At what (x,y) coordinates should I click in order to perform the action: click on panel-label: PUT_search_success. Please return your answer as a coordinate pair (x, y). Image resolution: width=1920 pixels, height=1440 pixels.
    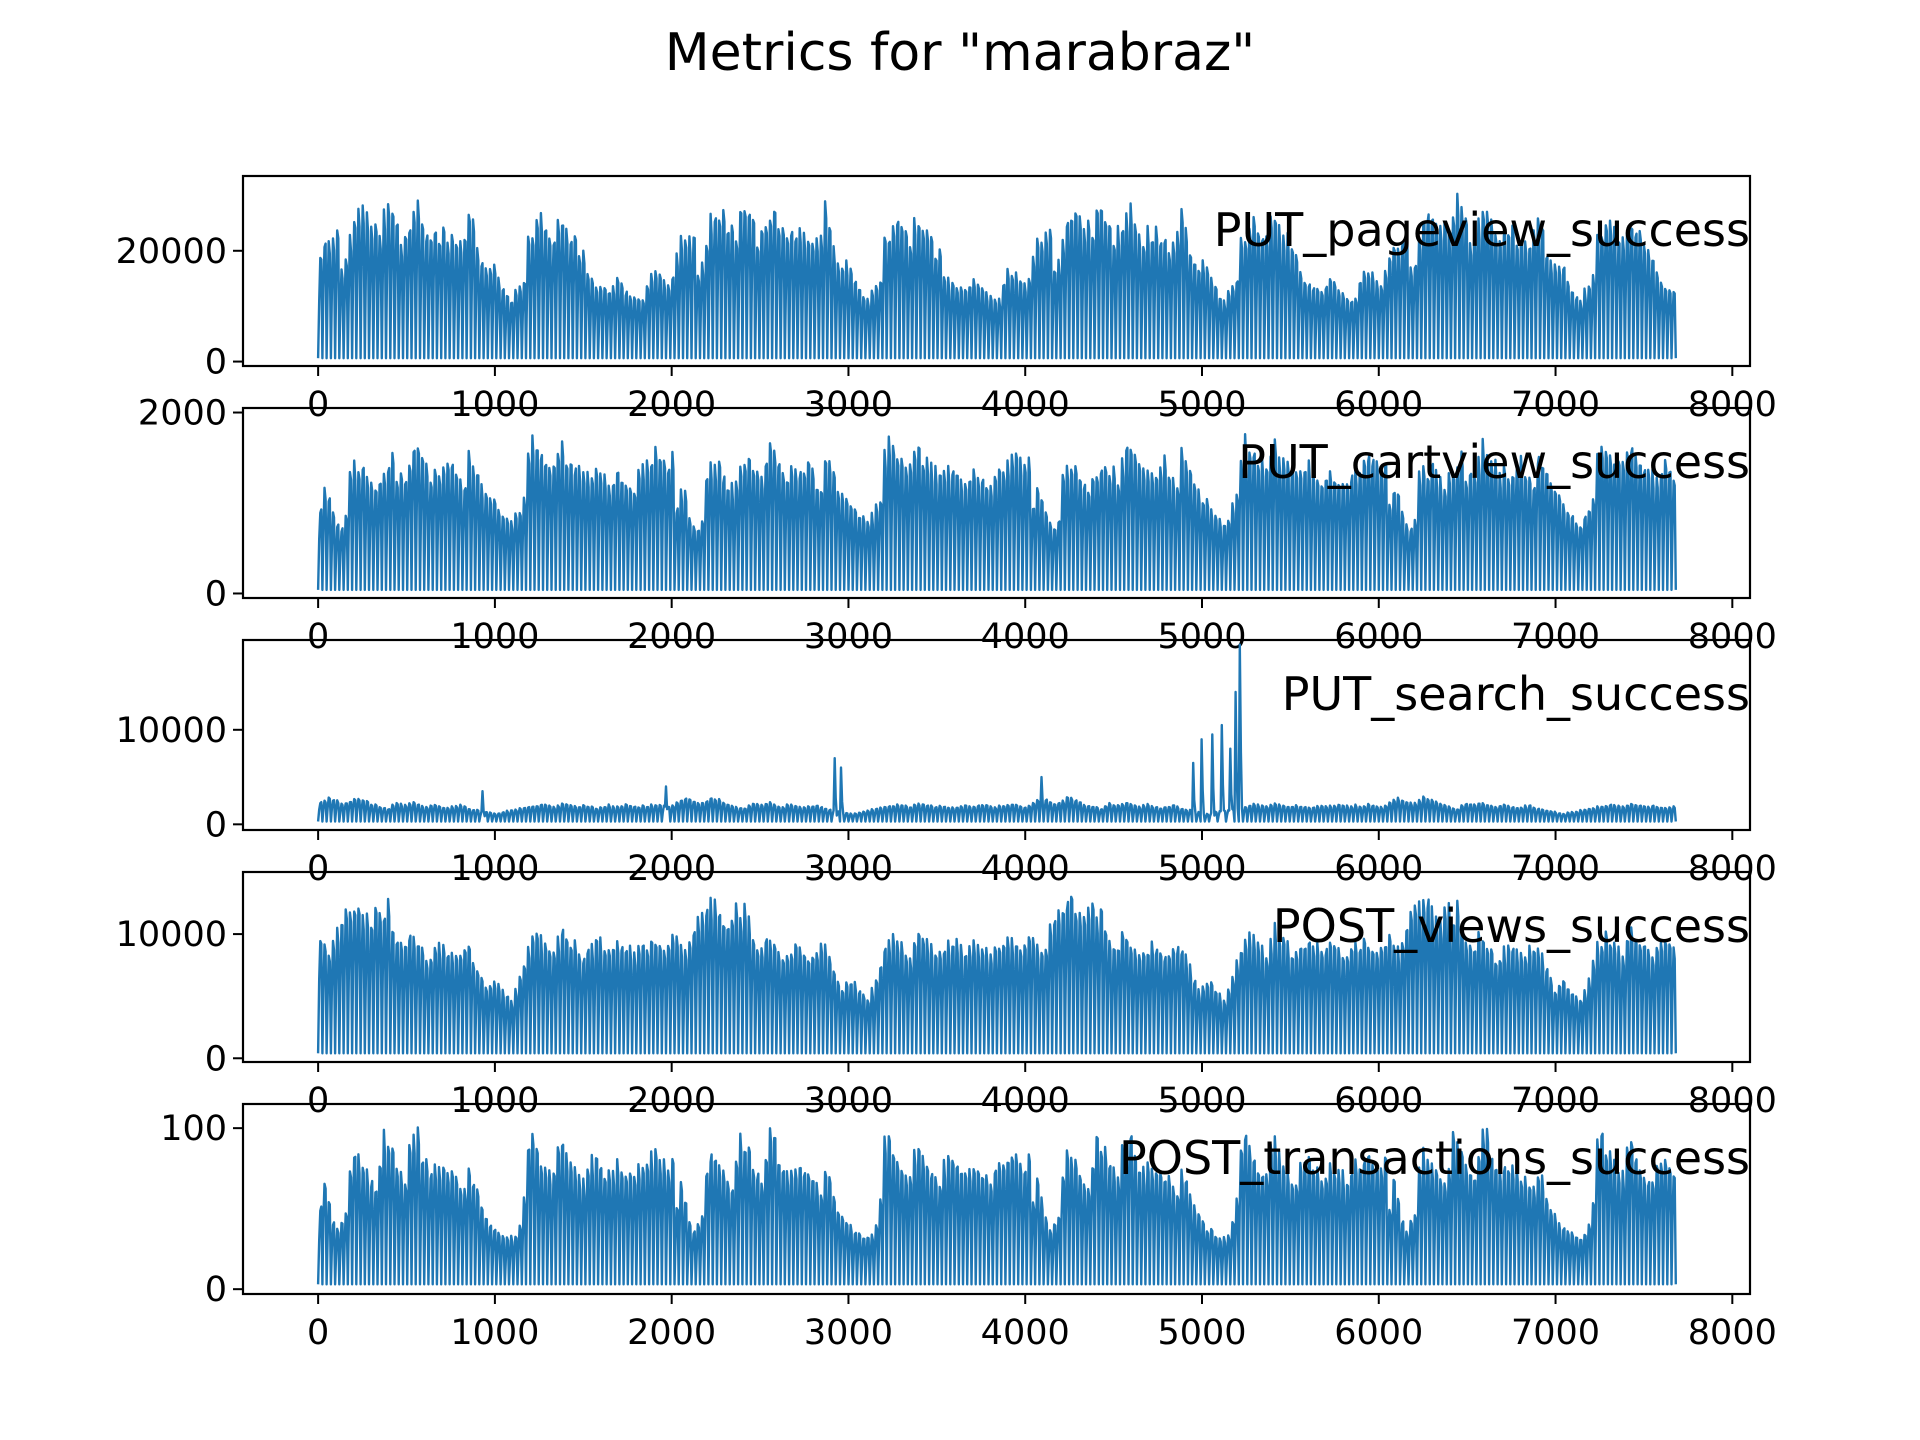
    Looking at the image, I should click on (1516, 694).